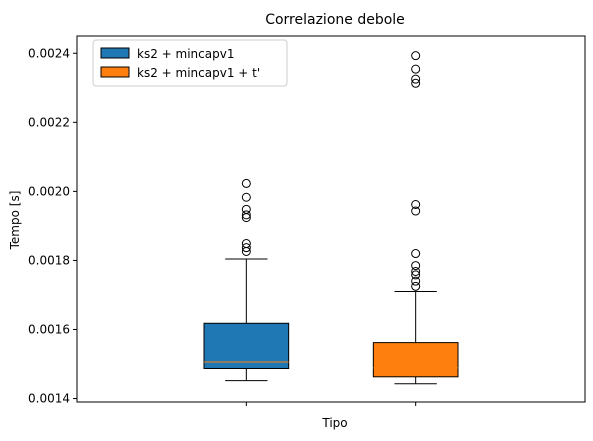  Describe the element at coordinates (335, 20) in the screenshot. I see `chart-title: Correlazione debole` at that location.